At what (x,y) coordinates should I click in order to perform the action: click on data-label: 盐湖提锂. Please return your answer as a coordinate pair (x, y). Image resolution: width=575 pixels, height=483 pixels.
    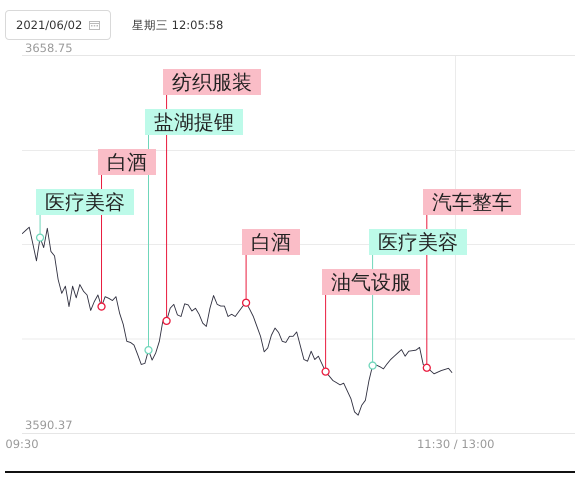
    Looking at the image, I should click on (194, 122).